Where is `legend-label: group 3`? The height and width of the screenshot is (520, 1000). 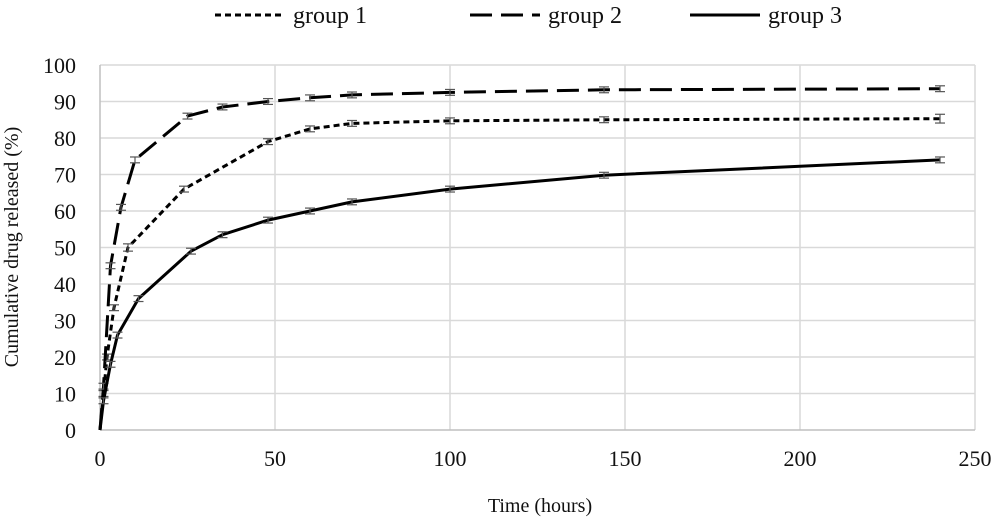 legend-label: group 3 is located at coordinates (805, 16).